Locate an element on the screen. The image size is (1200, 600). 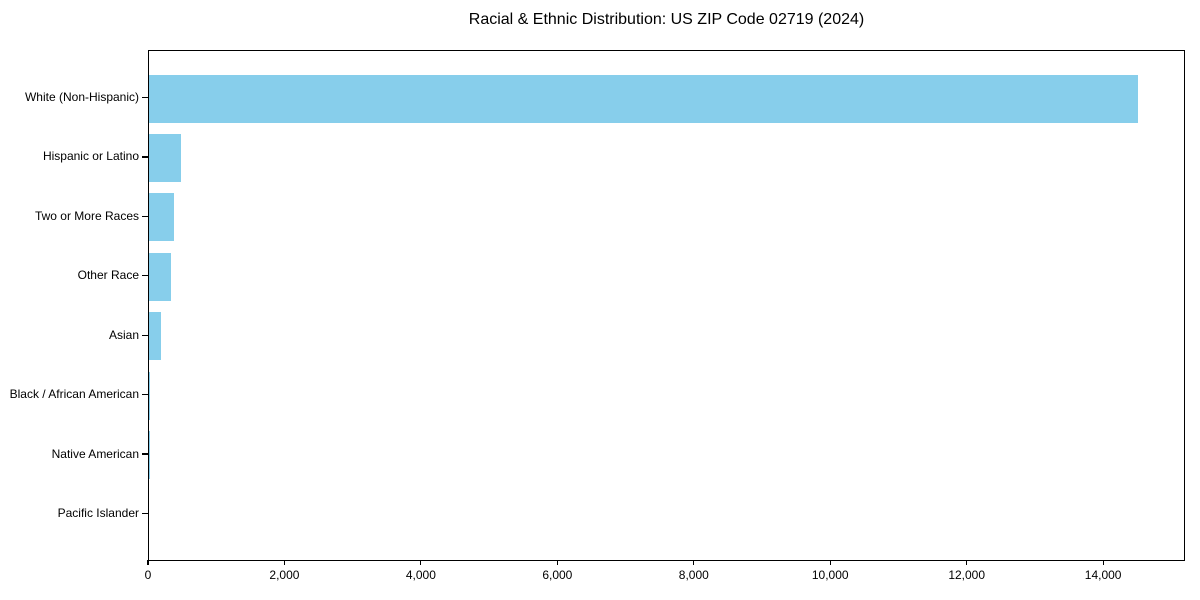
category-label: White (Non-Hispanic) is located at coordinates (81, 97).